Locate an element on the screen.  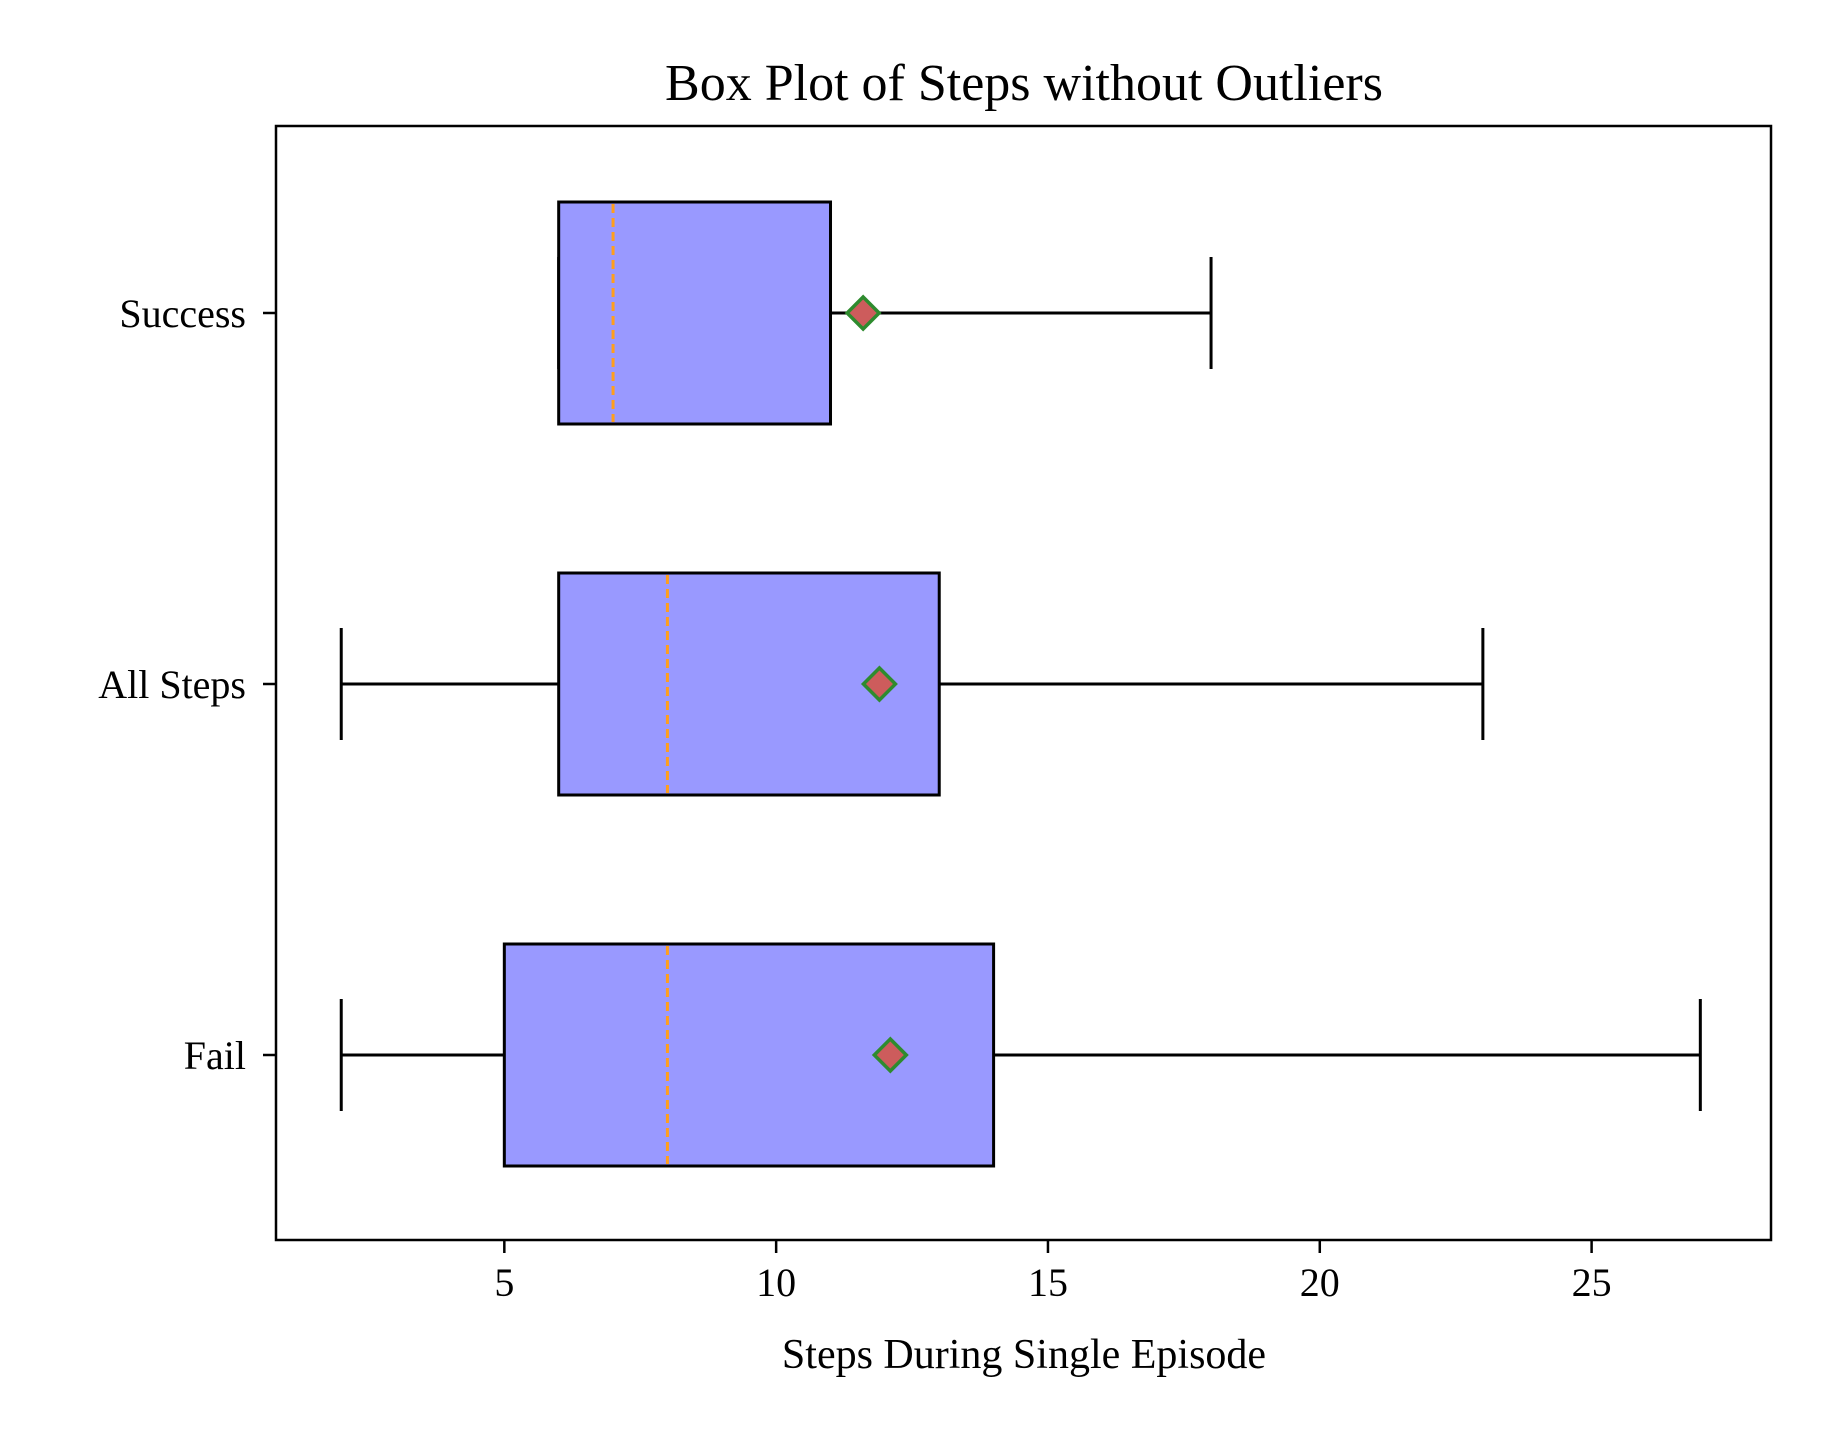
x-axis-ticks: 5 10 15 20 25 is located at coordinates (1053, 1272).